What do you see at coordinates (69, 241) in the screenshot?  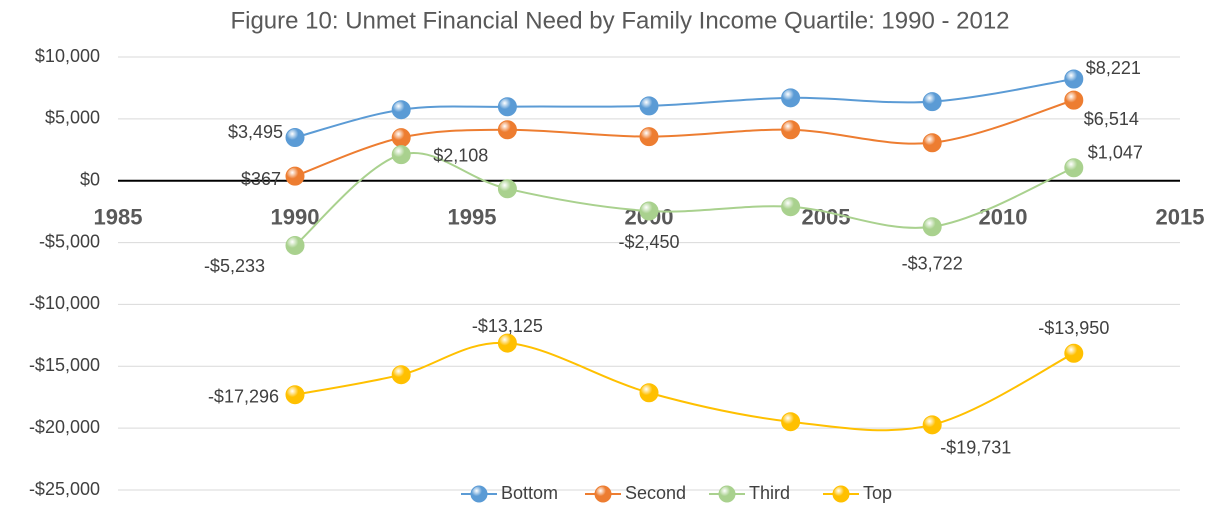 I see `y-tick-label: -$5,000` at bounding box center [69, 241].